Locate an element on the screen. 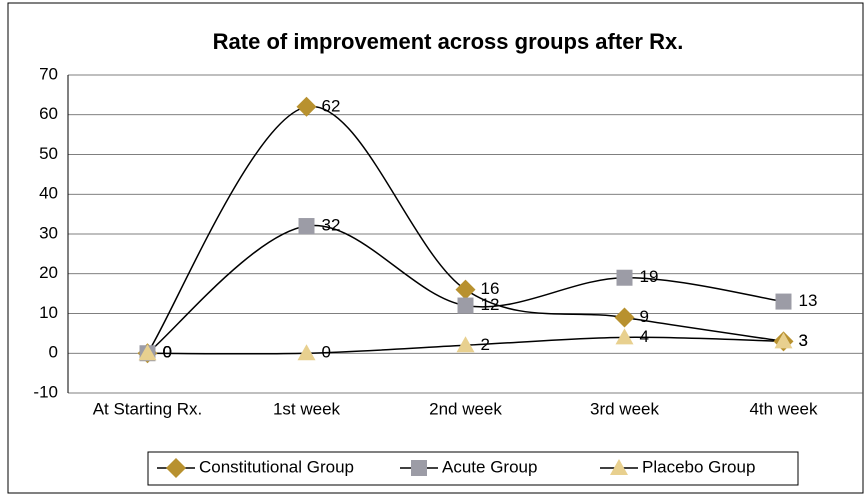  data-label: 16 is located at coordinates (490, 288).